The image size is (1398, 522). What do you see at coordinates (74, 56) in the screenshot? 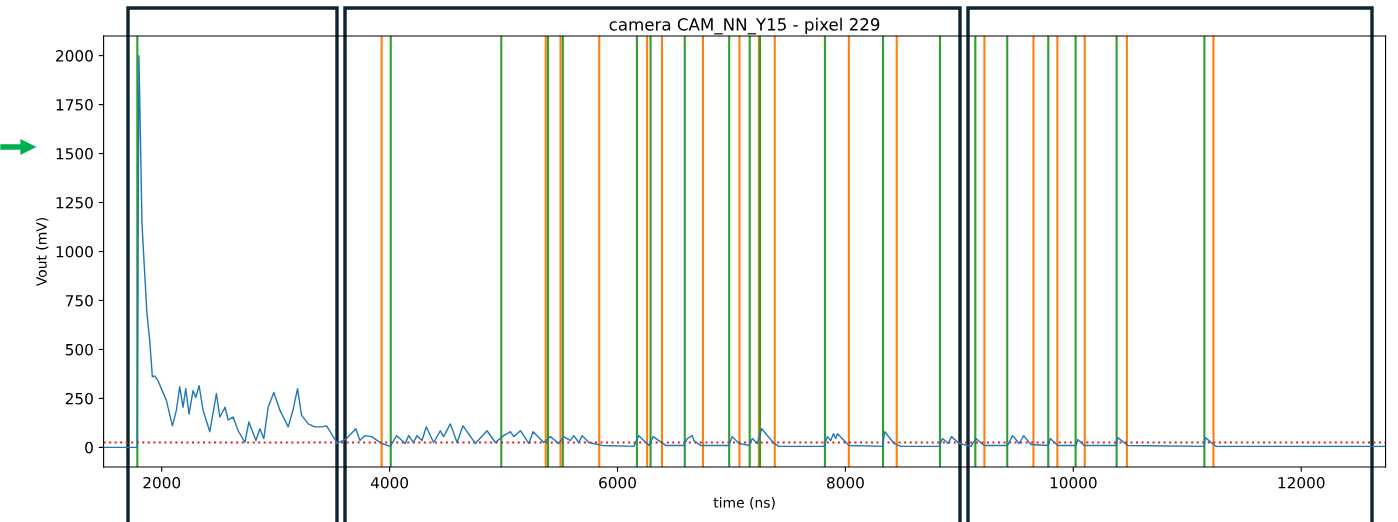
I see `y-tick-label: 2000` at bounding box center [74, 56].